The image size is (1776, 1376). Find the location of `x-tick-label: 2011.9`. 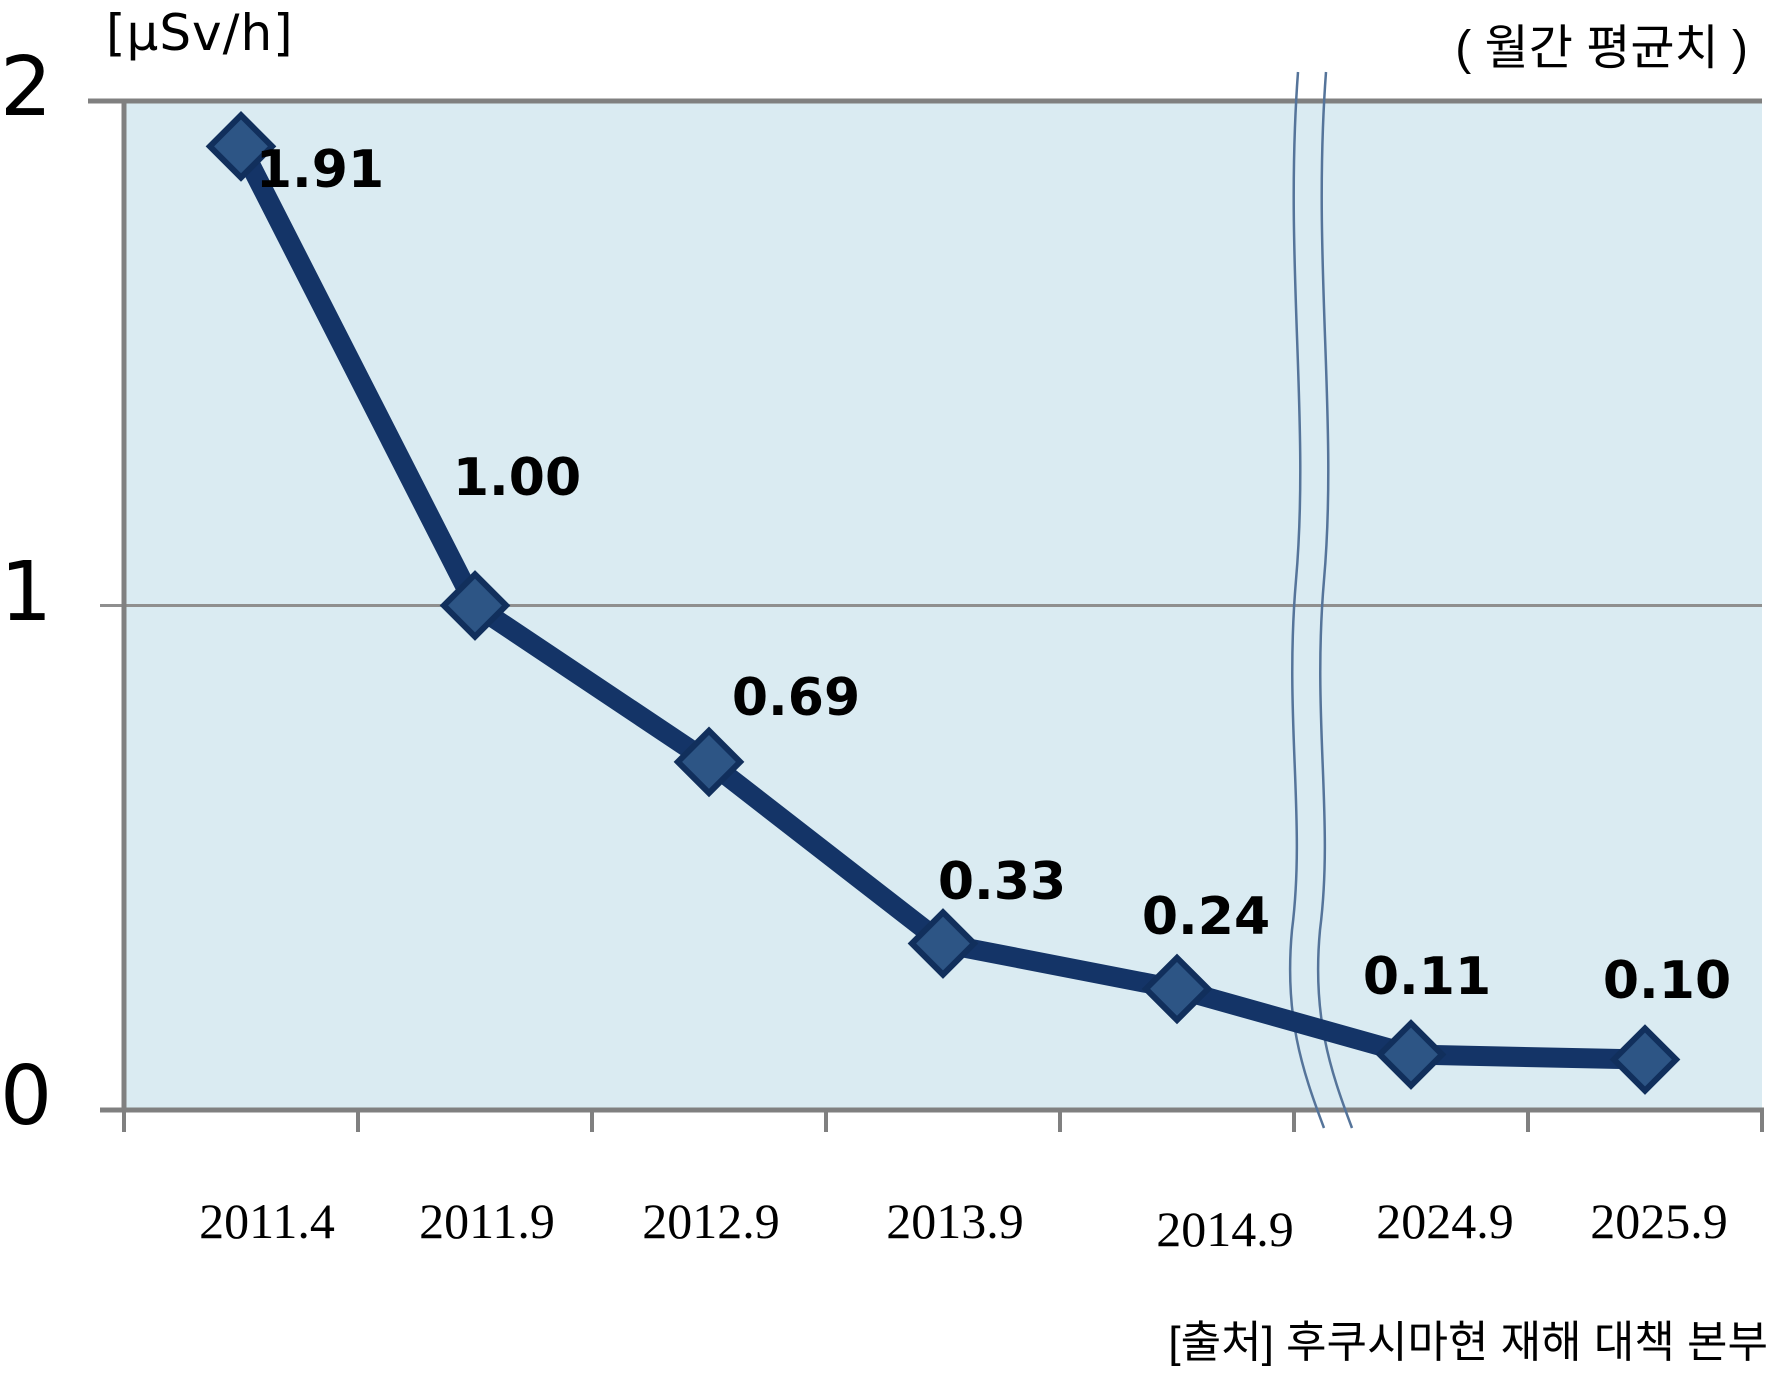

x-tick-label: 2011.9 is located at coordinates (487, 1221).